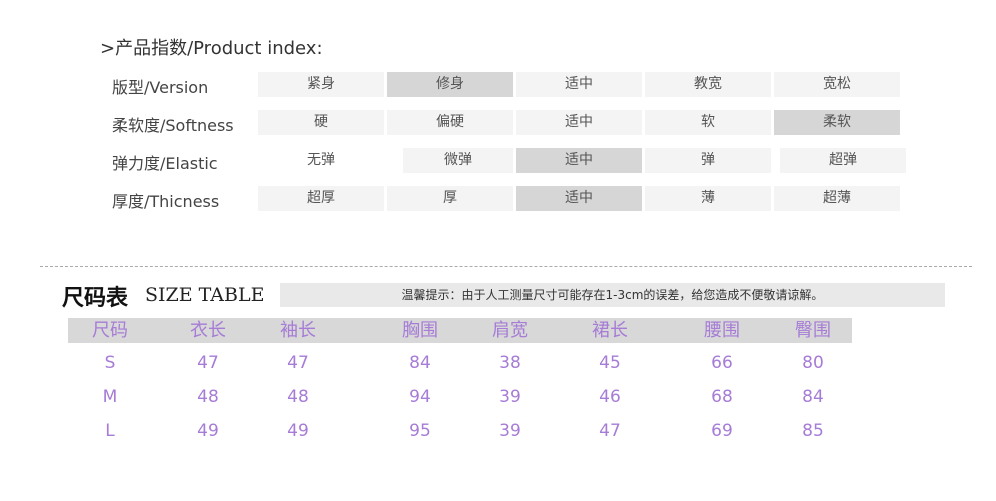 The width and height of the screenshot is (996, 501). What do you see at coordinates (610, 397) in the screenshot?
I see `size-value: 46` at bounding box center [610, 397].